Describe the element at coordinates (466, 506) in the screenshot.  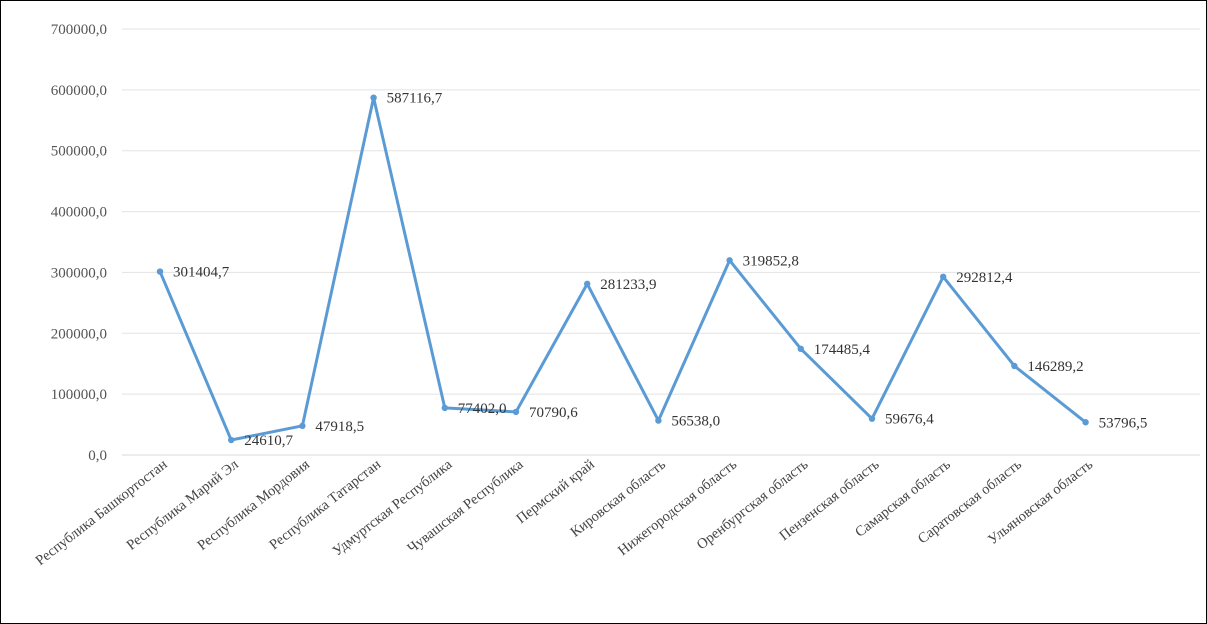
I see `x-category-label: Чувашская Республика` at that location.